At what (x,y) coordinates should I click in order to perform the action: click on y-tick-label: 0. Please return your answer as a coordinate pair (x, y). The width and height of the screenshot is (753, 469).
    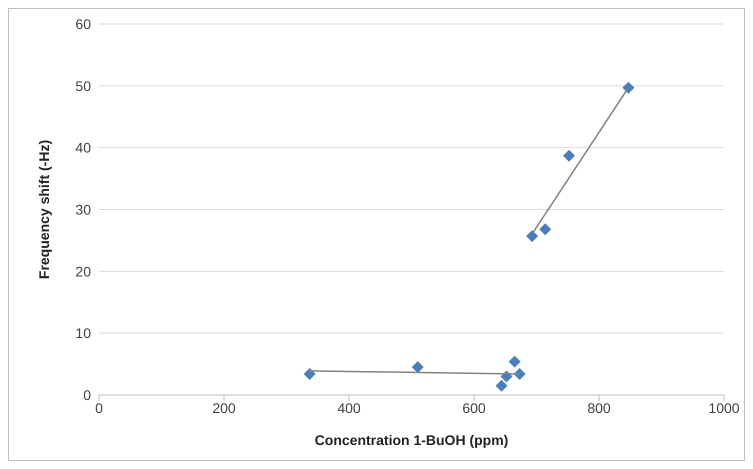
    Looking at the image, I should click on (87, 394).